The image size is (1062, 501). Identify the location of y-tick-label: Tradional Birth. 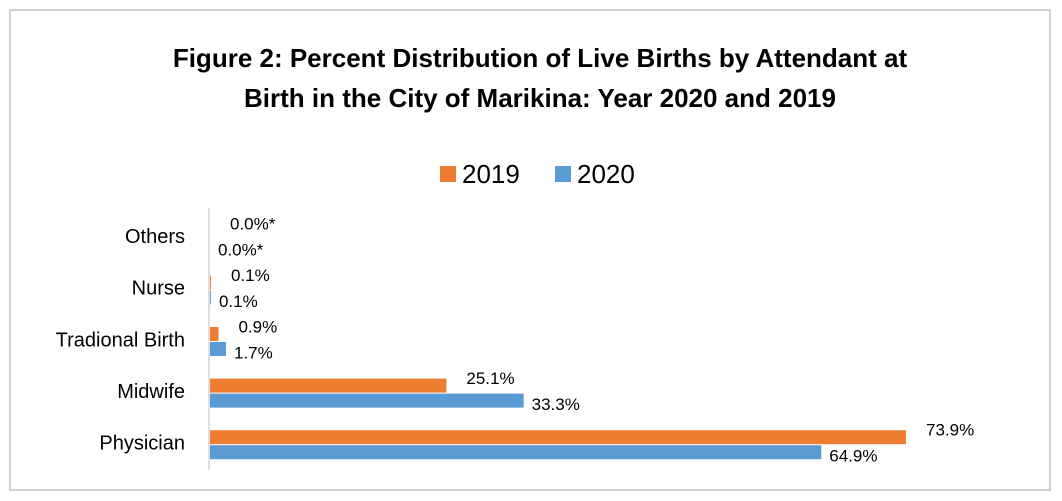
(120, 340).